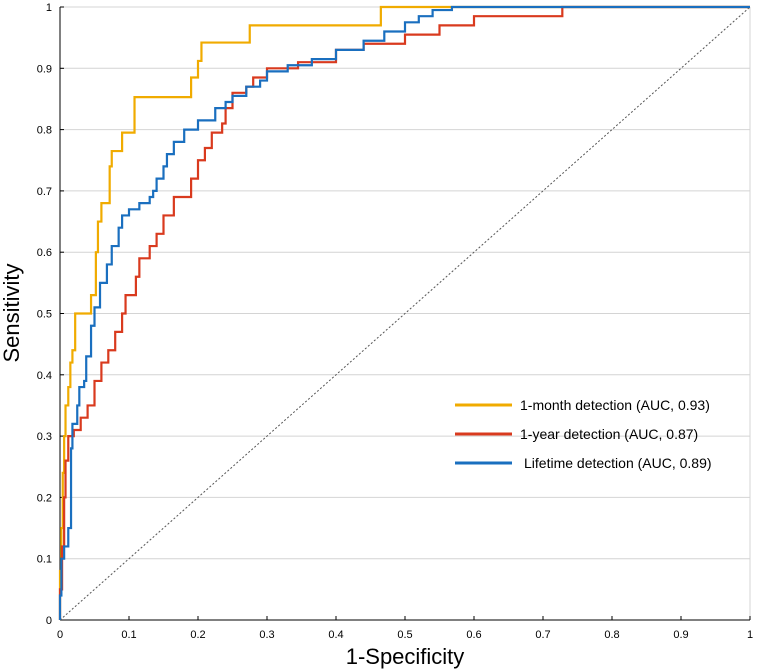  What do you see at coordinates (44, 376) in the screenshot?
I see `y-tick-label-4: 0.4` at bounding box center [44, 376].